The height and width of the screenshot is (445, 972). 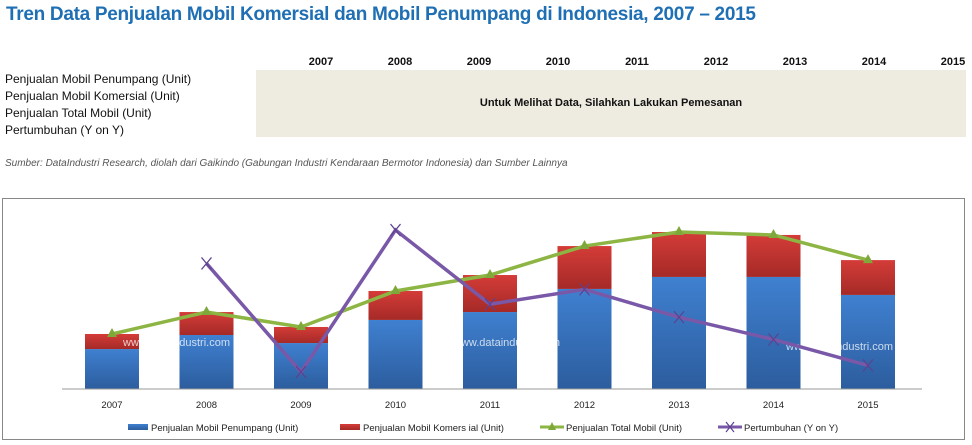 I want to click on year-header: 2014, so click(x=874, y=62).